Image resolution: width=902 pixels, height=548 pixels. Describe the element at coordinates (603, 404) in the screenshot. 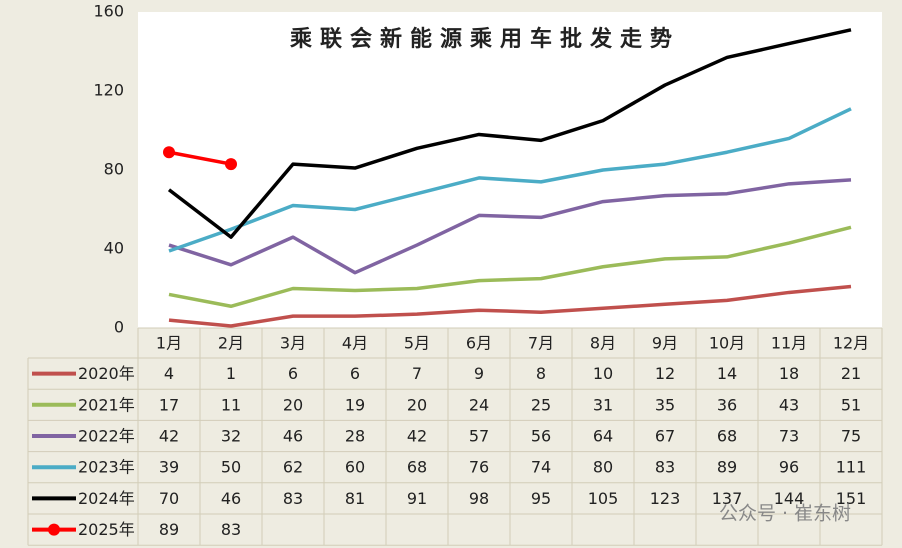

I see `table-value: 31` at that location.